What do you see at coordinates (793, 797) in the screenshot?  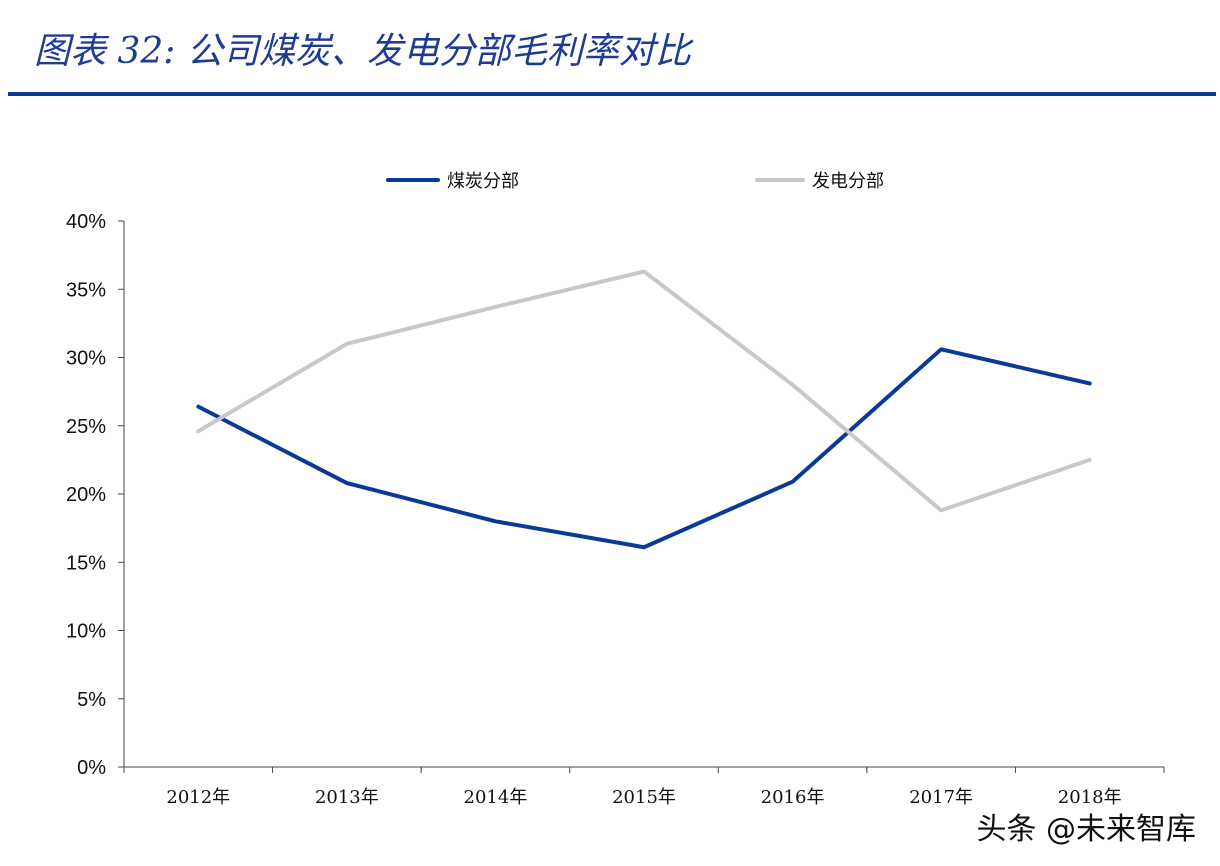 I see `x-tick-label: 2016年` at bounding box center [793, 797].